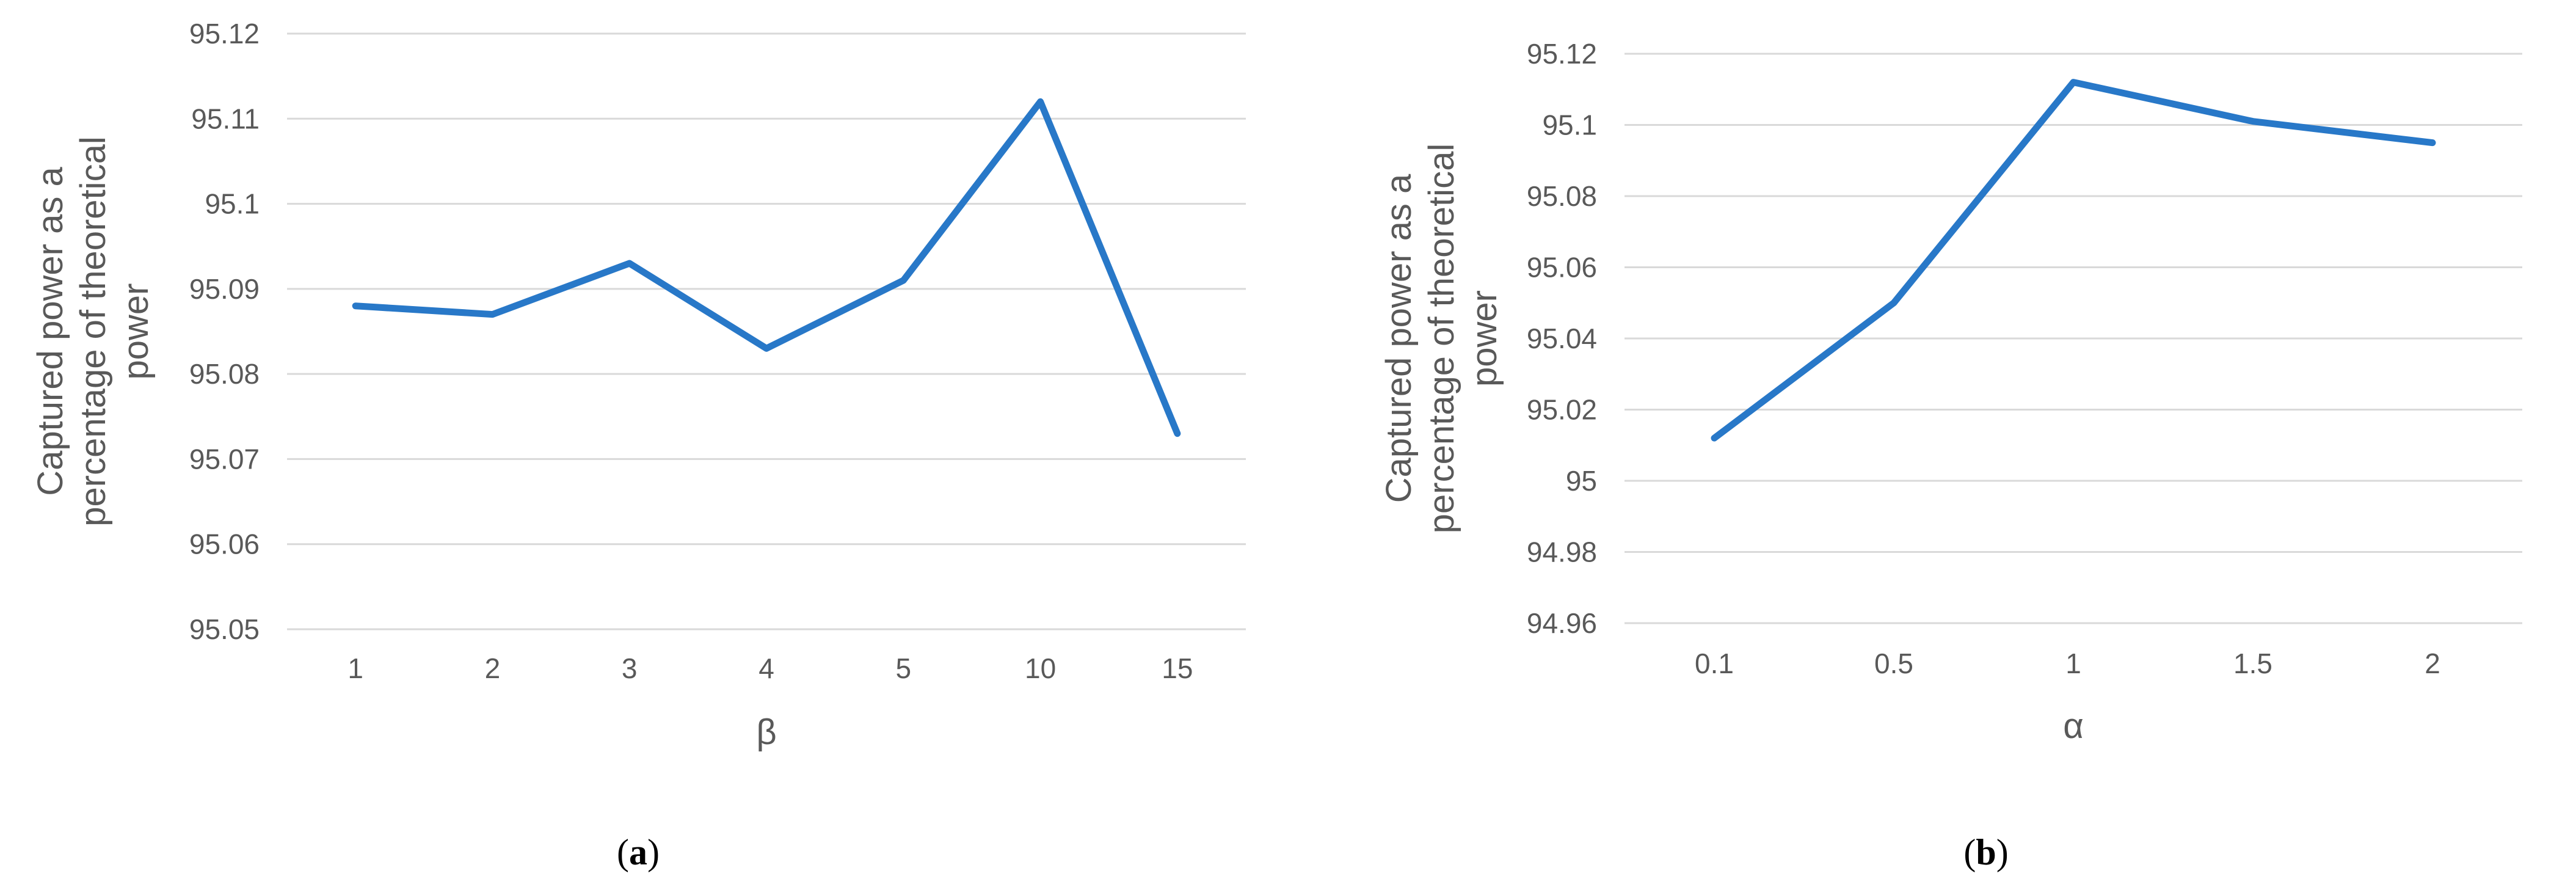 This screenshot has width=2576, height=895. I want to click on y-tick-label: 95.07, so click(225, 459).